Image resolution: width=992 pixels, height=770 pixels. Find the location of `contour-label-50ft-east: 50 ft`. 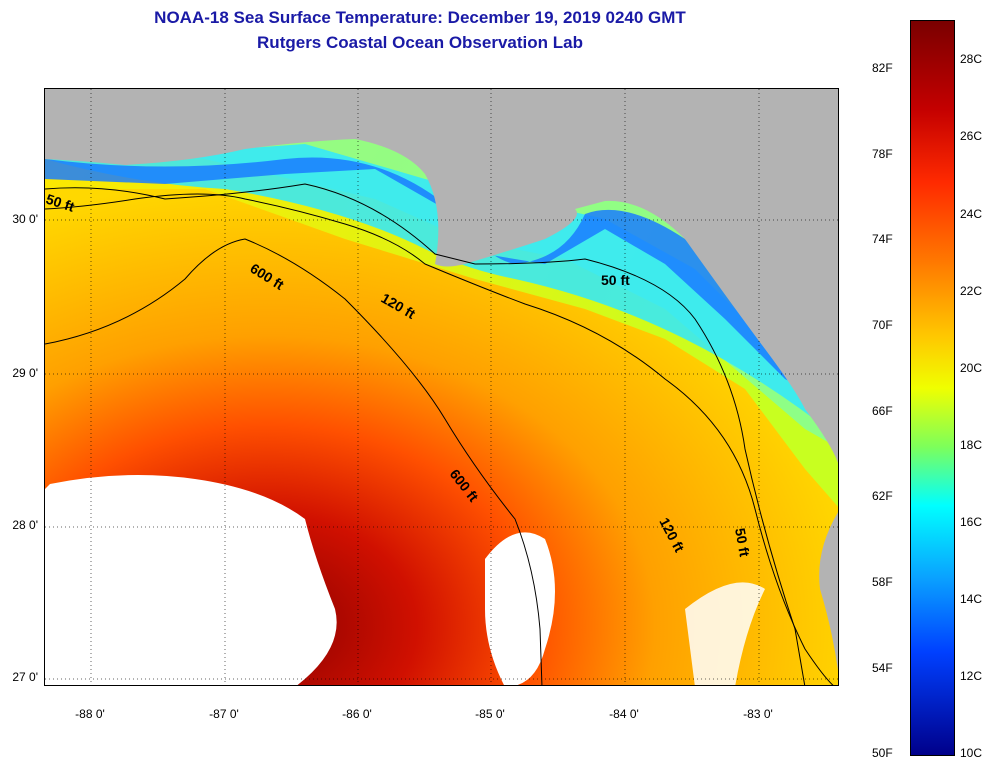

contour-label-50ft-east: 50 ft is located at coordinates (615, 280).